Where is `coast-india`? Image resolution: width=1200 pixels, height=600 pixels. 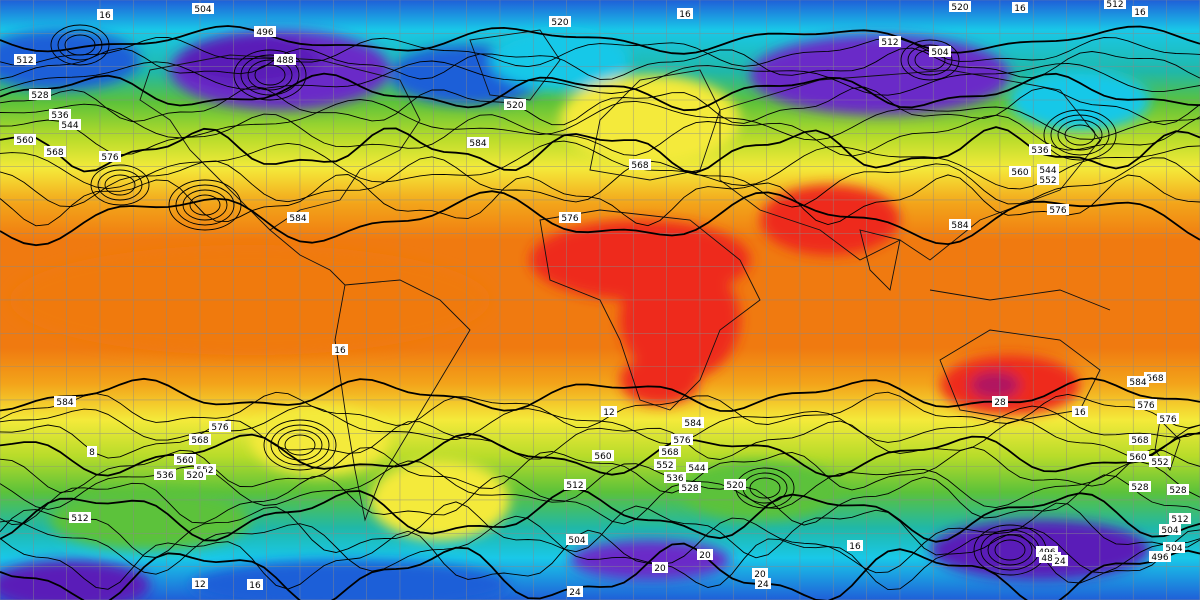 coast-india is located at coordinates (880, 260).